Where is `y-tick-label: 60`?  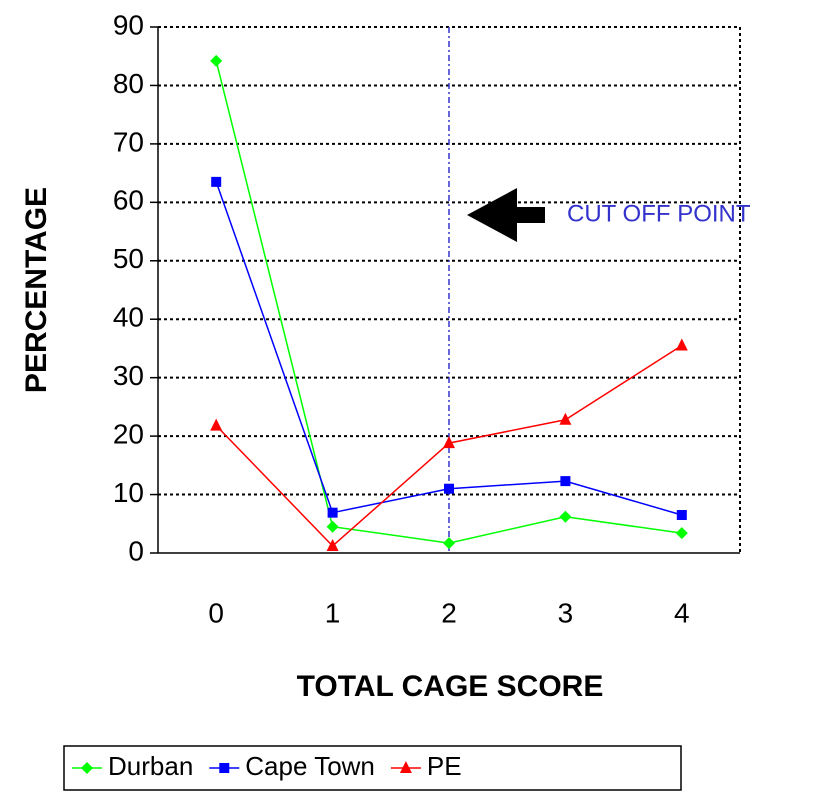
y-tick-label: 60 is located at coordinates (128, 200).